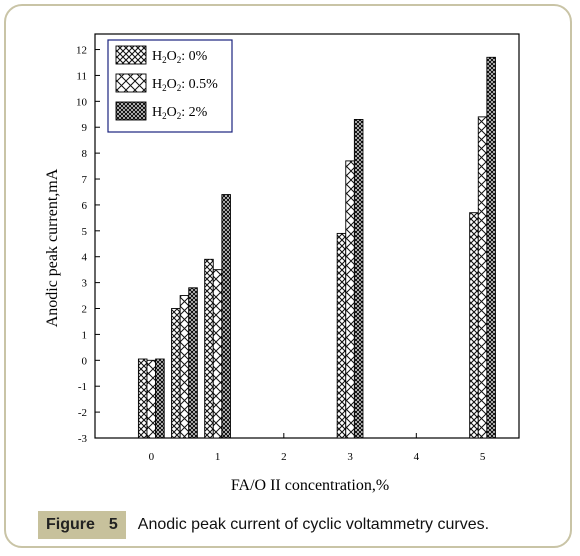 Image resolution: width=580 pixels, height=556 pixels. I want to click on x-tick-label: 2, so click(284, 457).